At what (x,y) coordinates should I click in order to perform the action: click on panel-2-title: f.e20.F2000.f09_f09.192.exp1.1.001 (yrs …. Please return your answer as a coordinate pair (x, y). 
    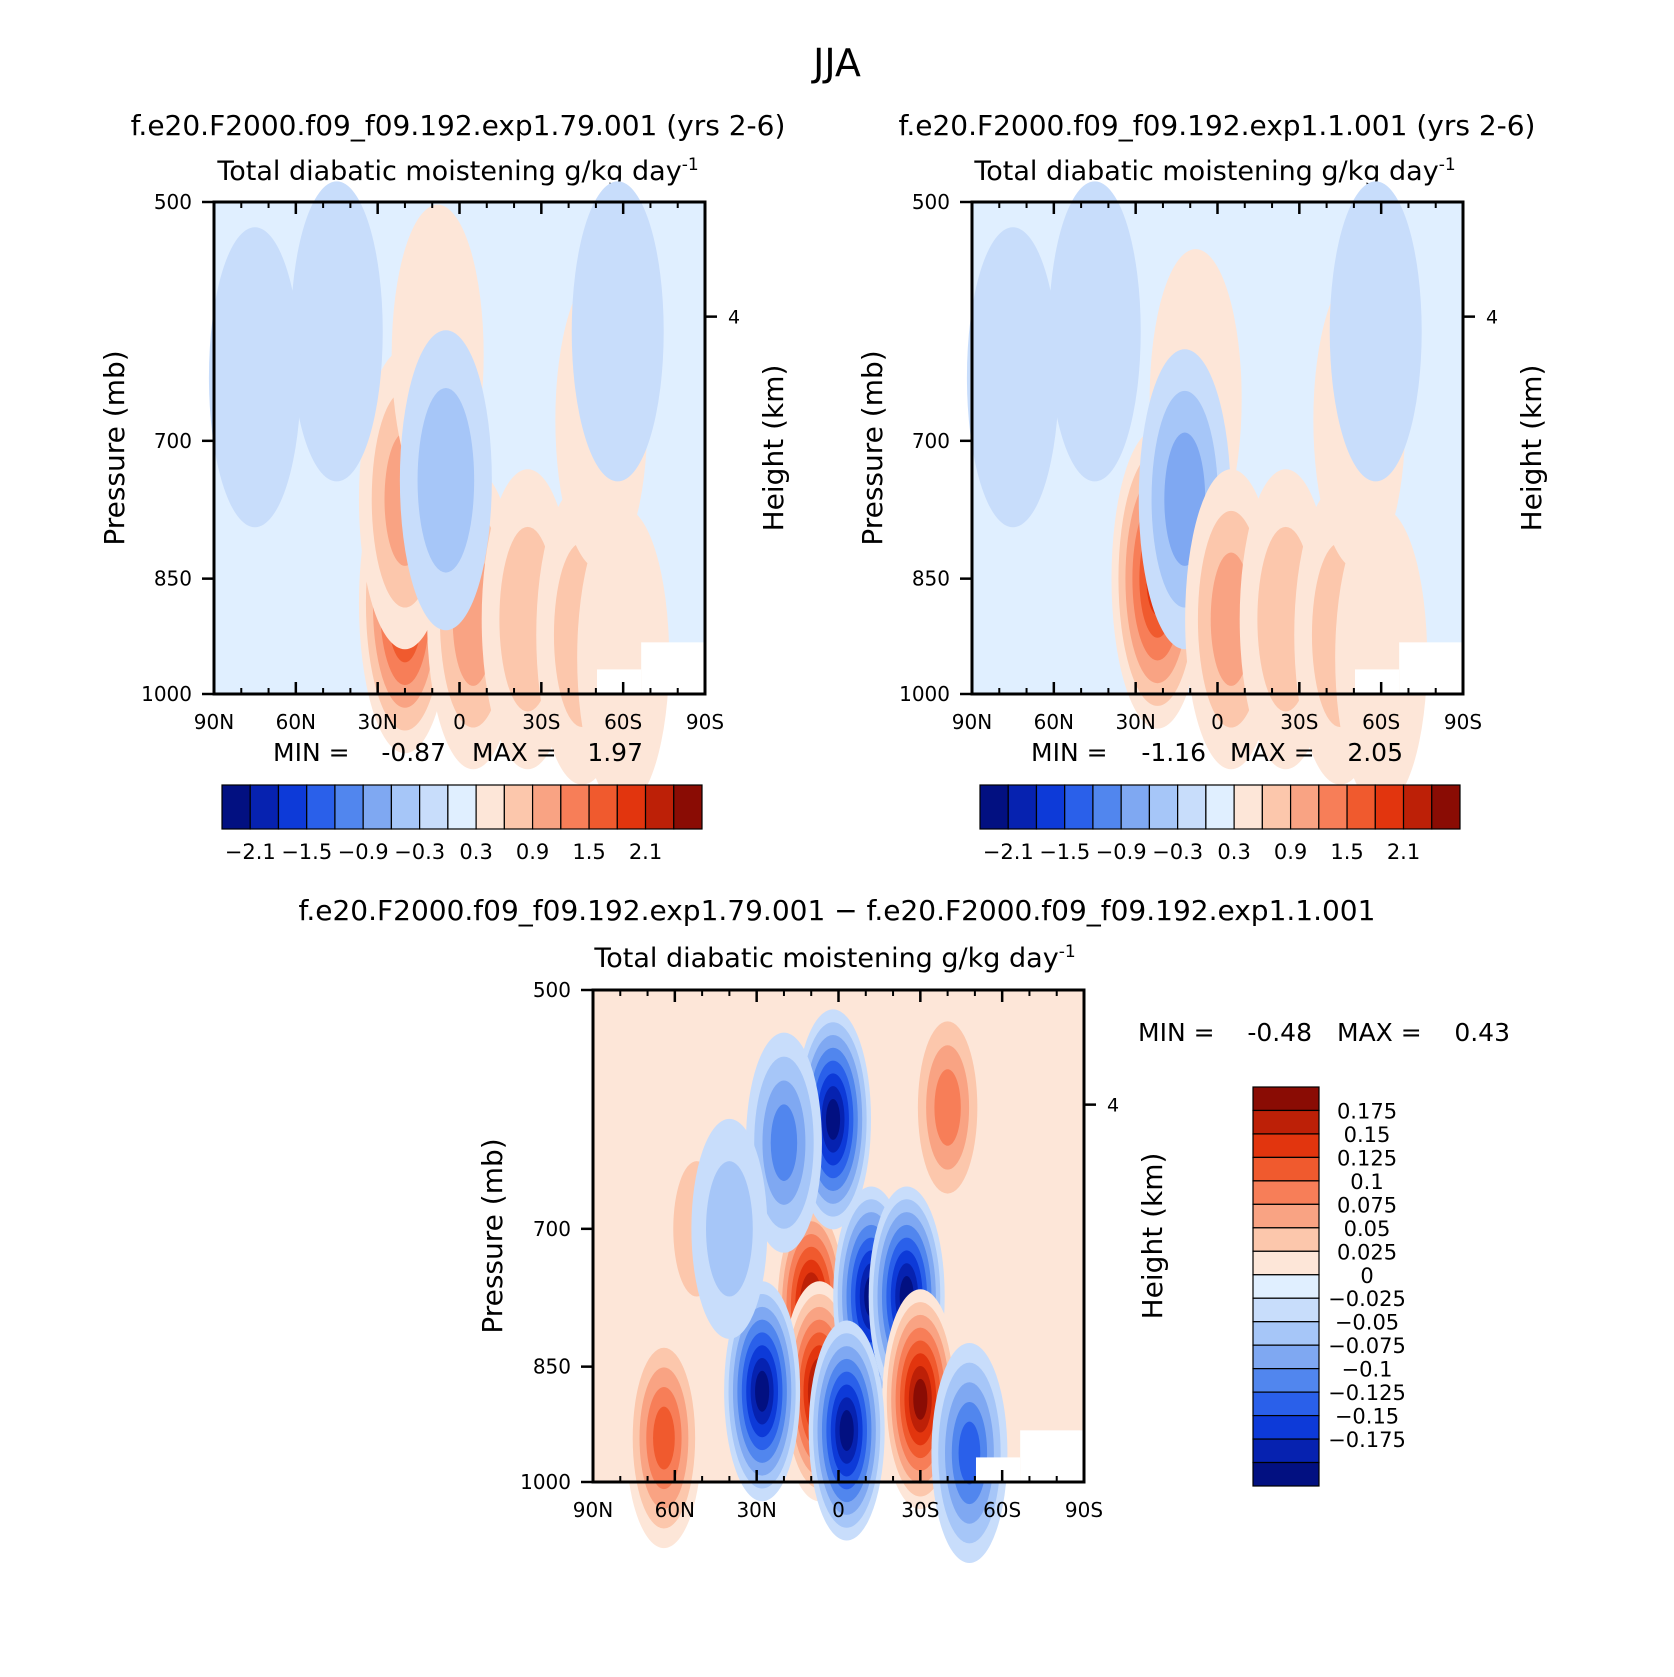
    Looking at the image, I should click on (1217, 125).